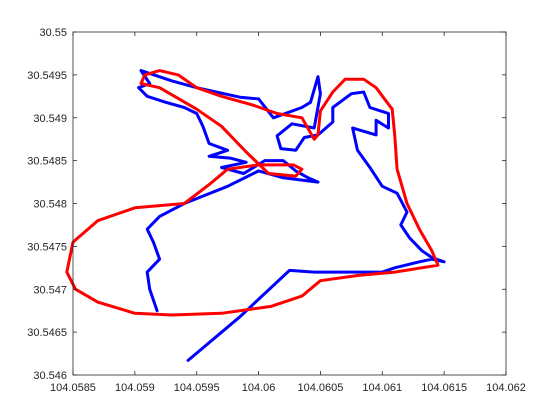 The image size is (560, 420). I want to click on y-tick-label: 30.546, so click(50, 376).